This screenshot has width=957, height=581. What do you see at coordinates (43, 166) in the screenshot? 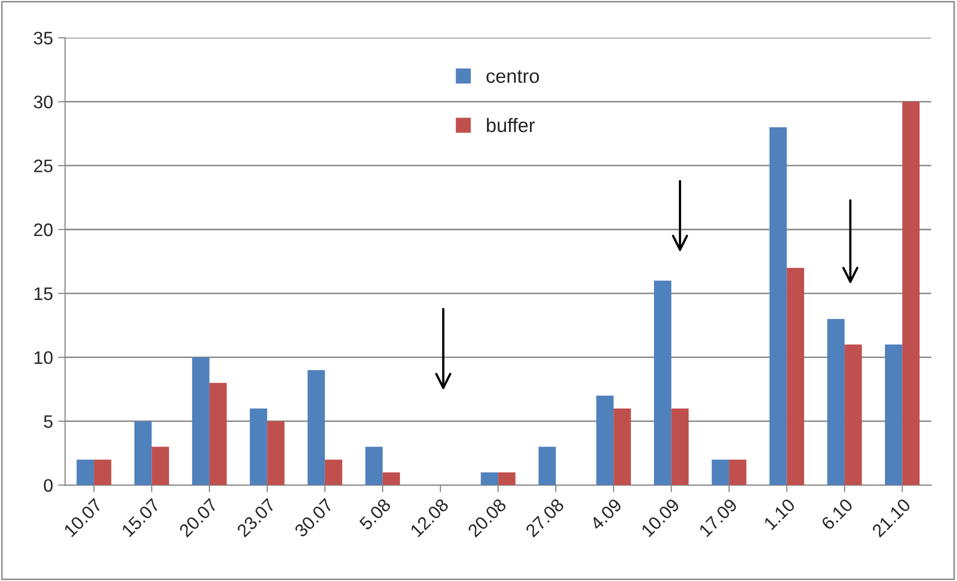
I see `y-tick-label: 25` at bounding box center [43, 166].